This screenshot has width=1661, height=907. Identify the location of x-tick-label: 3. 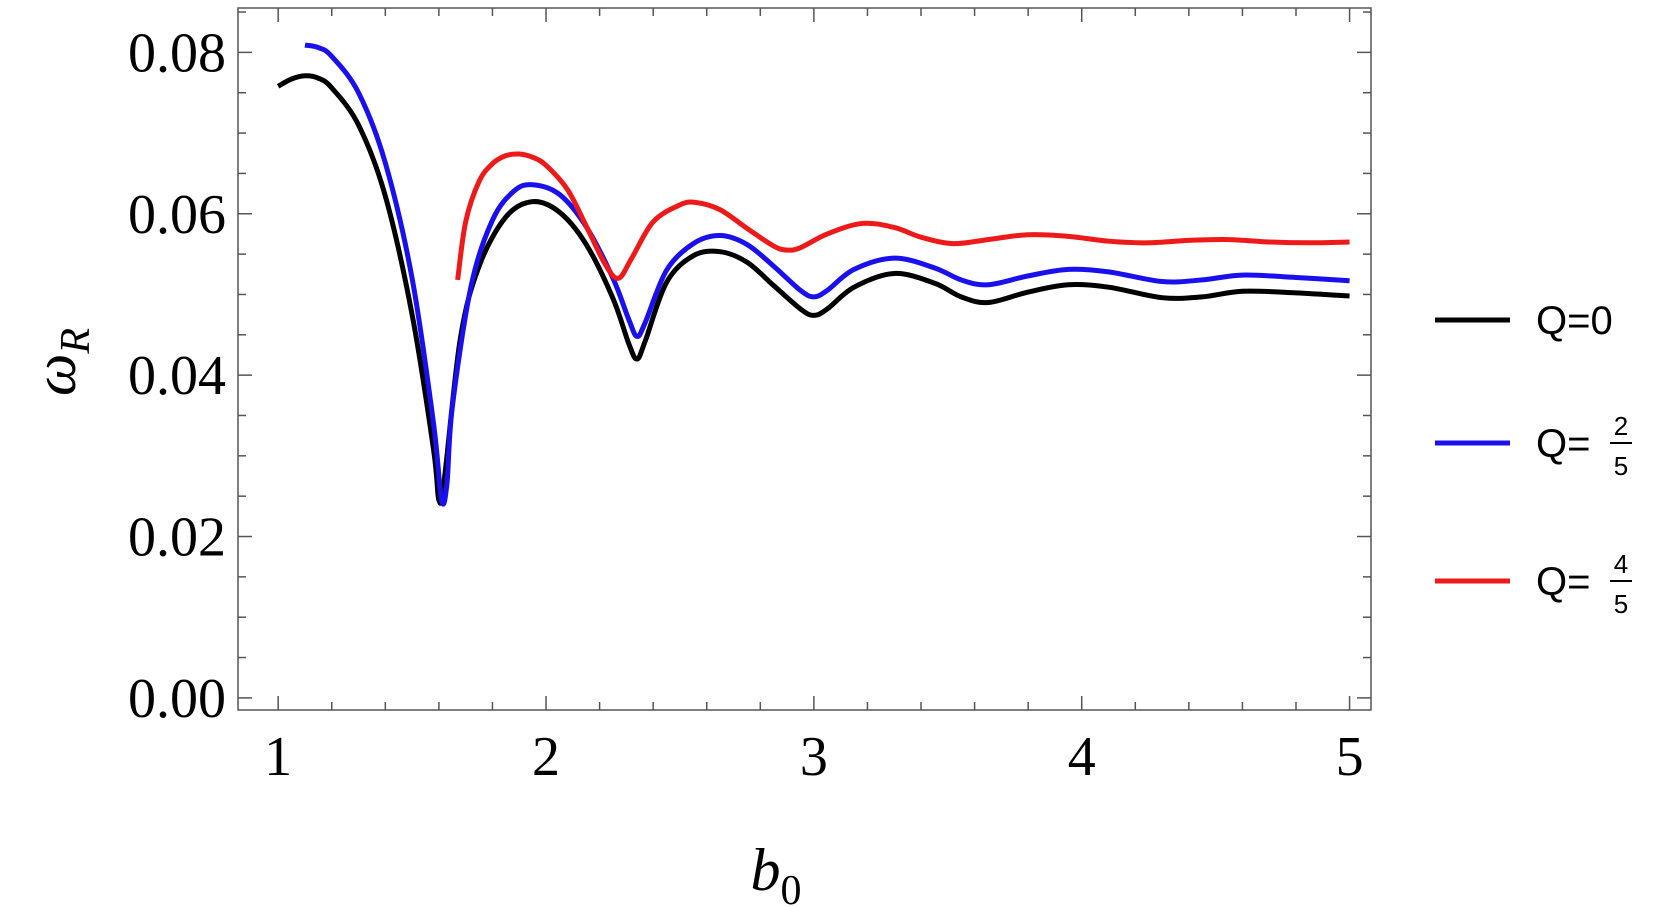
(814, 757).